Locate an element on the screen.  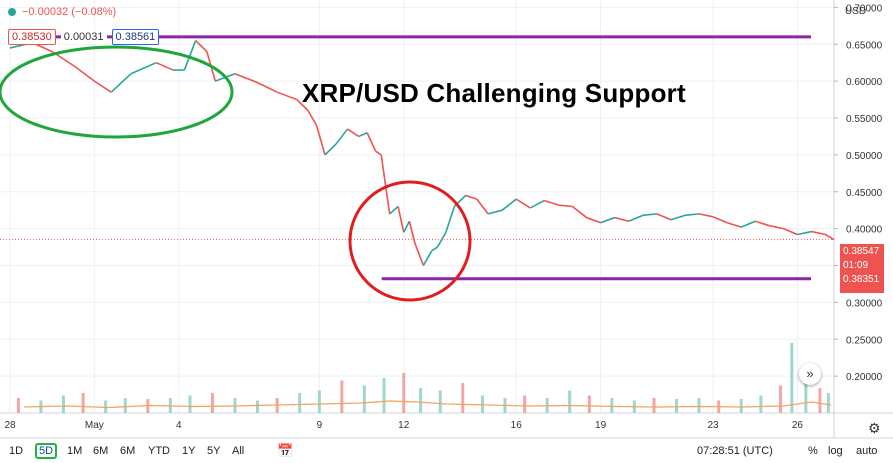
price-tick-label: 0.45000 is located at coordinates (864, 193).